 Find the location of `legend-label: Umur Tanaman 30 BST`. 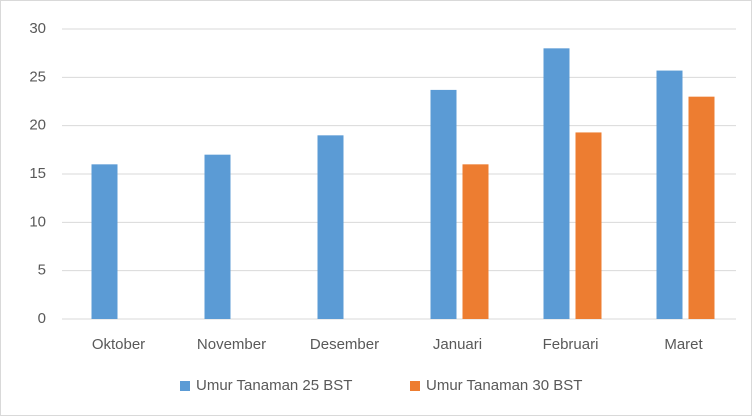

legend-label: Umur Tanaman 30 BST is located at coordinates (504, 385).